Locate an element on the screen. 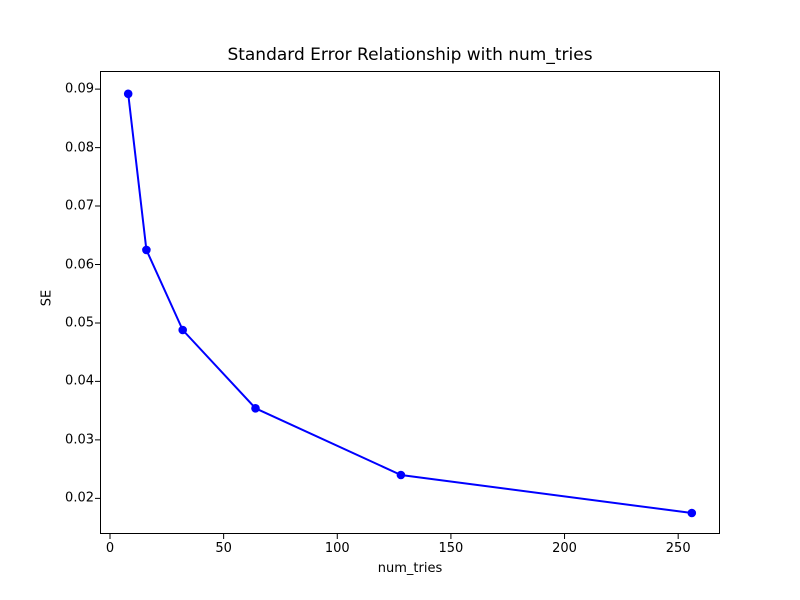 The height and width of the screenshot is (600, 800). y-tick-label: 0.02 is located at coordinates (79, 498).